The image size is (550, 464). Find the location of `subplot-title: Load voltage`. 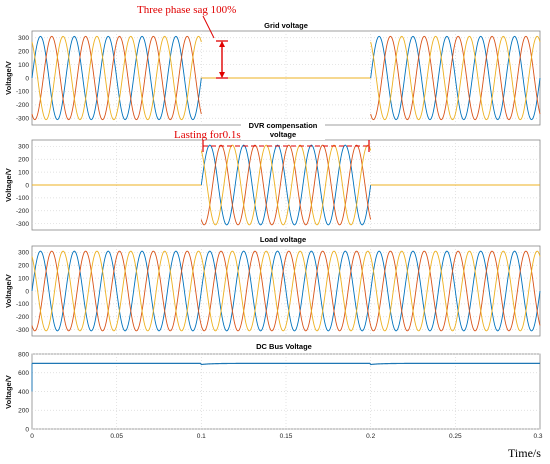

subplot-title: Load voltage is located at coordinates (283, 239).